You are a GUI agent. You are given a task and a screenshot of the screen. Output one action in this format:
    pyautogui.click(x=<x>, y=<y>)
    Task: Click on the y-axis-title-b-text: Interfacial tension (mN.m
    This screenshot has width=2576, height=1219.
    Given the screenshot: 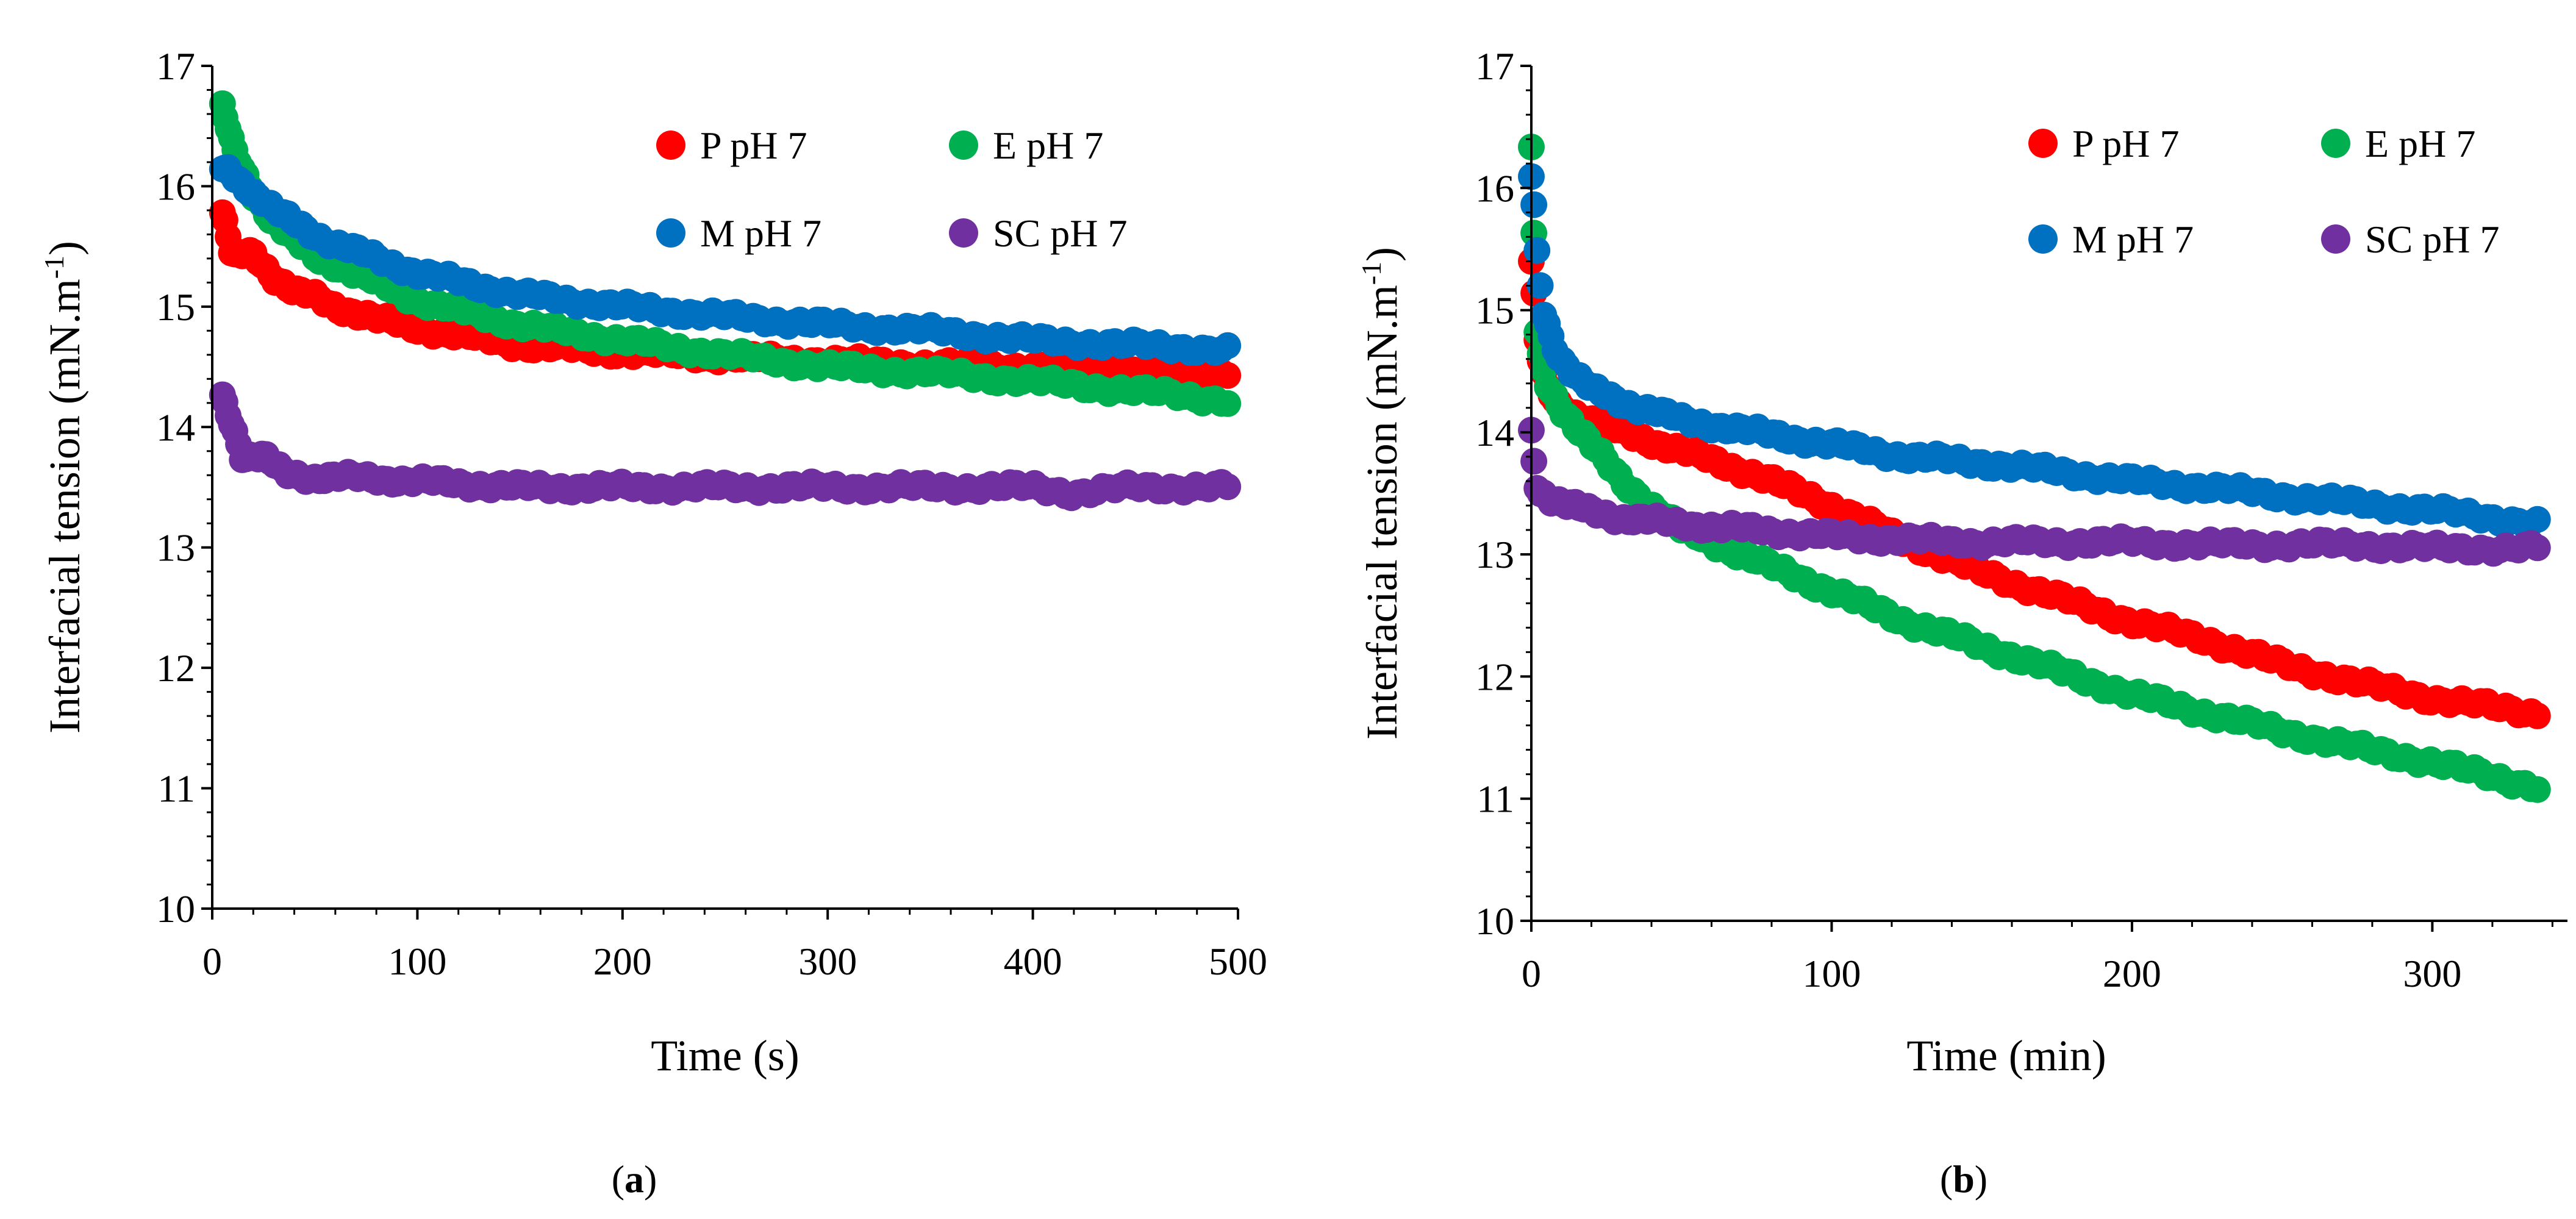 What is the action you would take?
    pyautogui.click(x=1382, y=513)
    